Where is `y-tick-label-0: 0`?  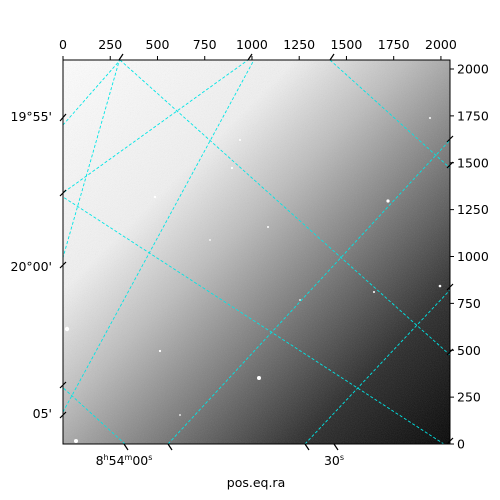
y-tick-label-0: 0 is located at coordinates (461, 444).